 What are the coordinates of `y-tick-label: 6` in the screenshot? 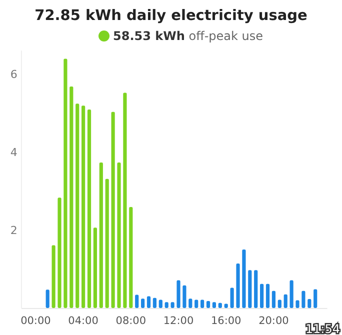 It's located at (14, 74).